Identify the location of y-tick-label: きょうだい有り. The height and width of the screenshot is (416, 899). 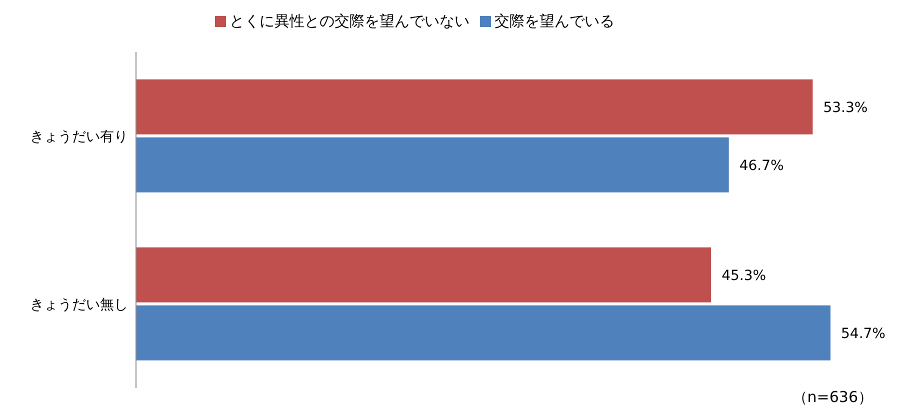
(79, 136).